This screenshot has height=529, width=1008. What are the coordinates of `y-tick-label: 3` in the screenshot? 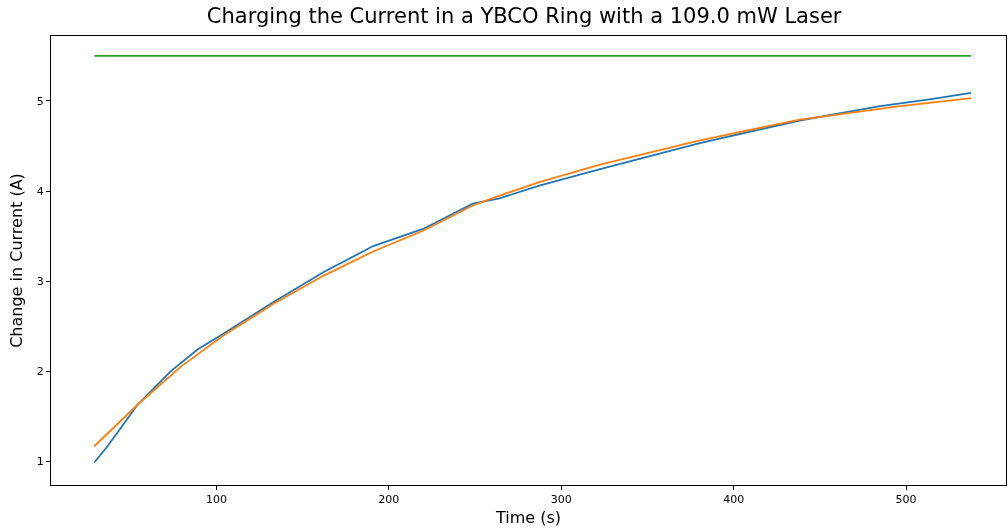 It's located at (40, 282).